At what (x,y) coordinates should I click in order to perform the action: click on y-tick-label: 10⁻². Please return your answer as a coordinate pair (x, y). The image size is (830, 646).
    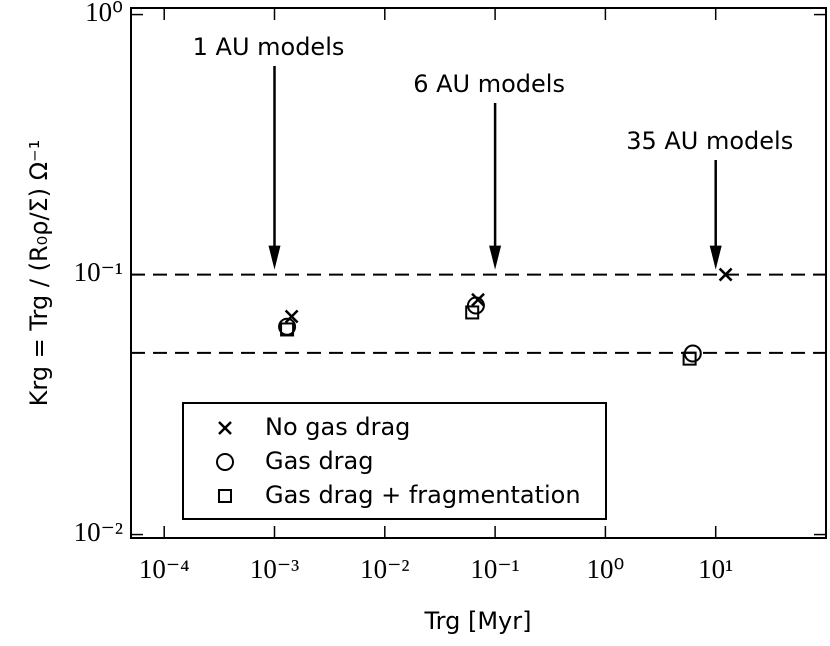
    Looking at the image, I should click on (98, 532).